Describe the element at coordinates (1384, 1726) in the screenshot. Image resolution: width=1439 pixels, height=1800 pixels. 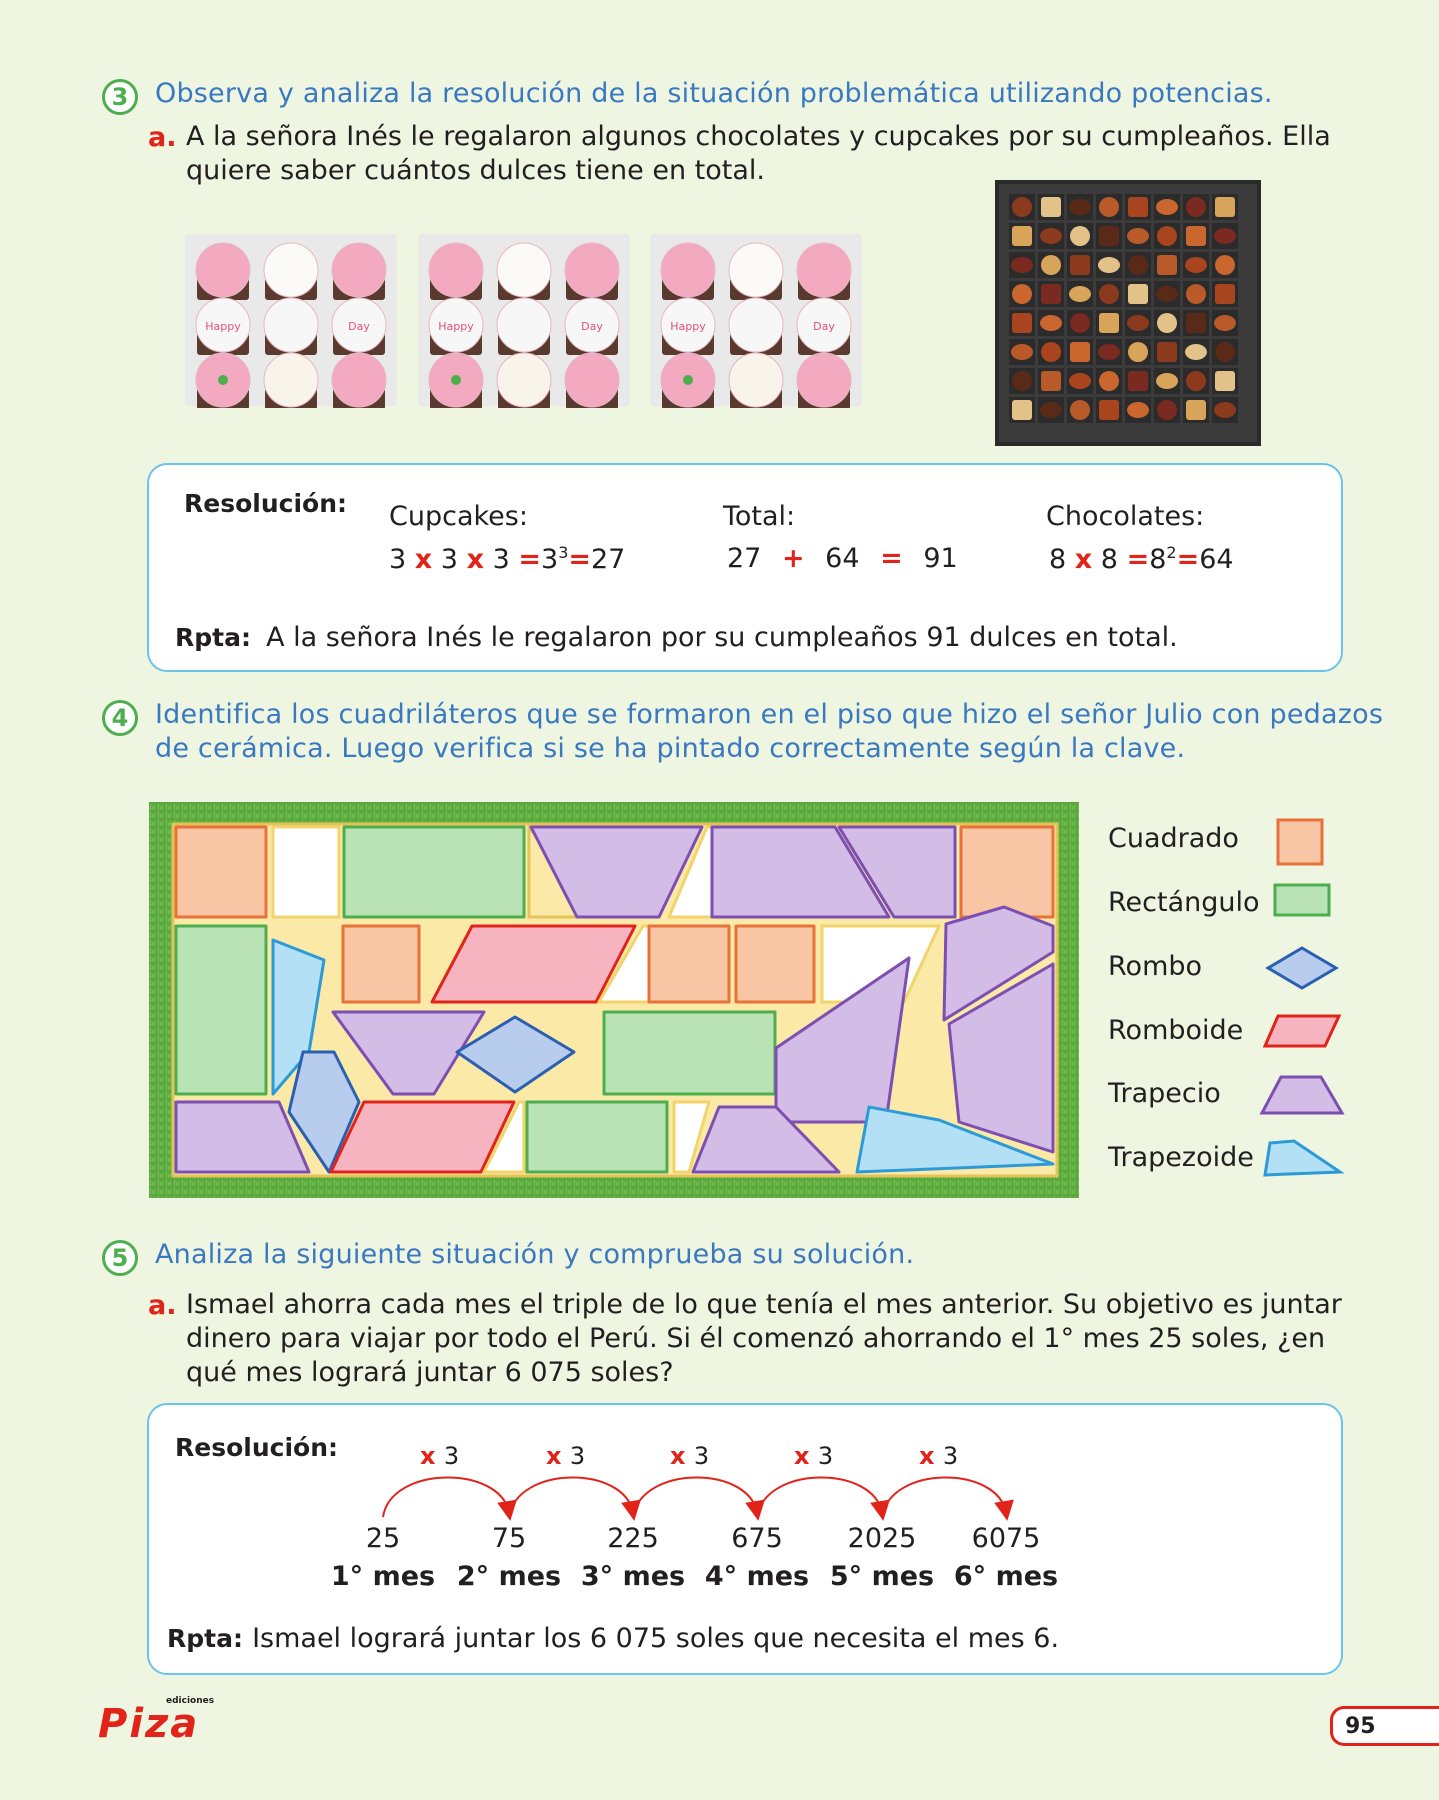
I see `page-number-tab: 95` at that location.